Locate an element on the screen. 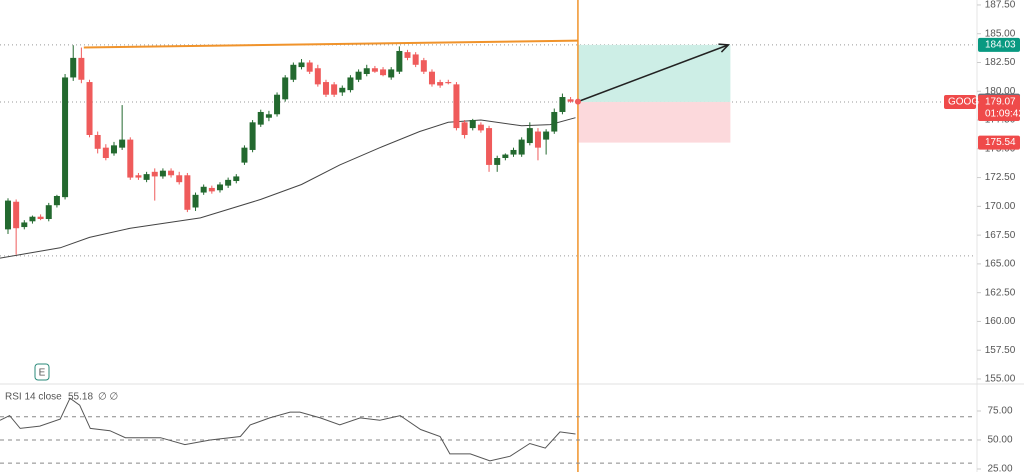  earnings-marker: E is located at coordinates (42, 373).